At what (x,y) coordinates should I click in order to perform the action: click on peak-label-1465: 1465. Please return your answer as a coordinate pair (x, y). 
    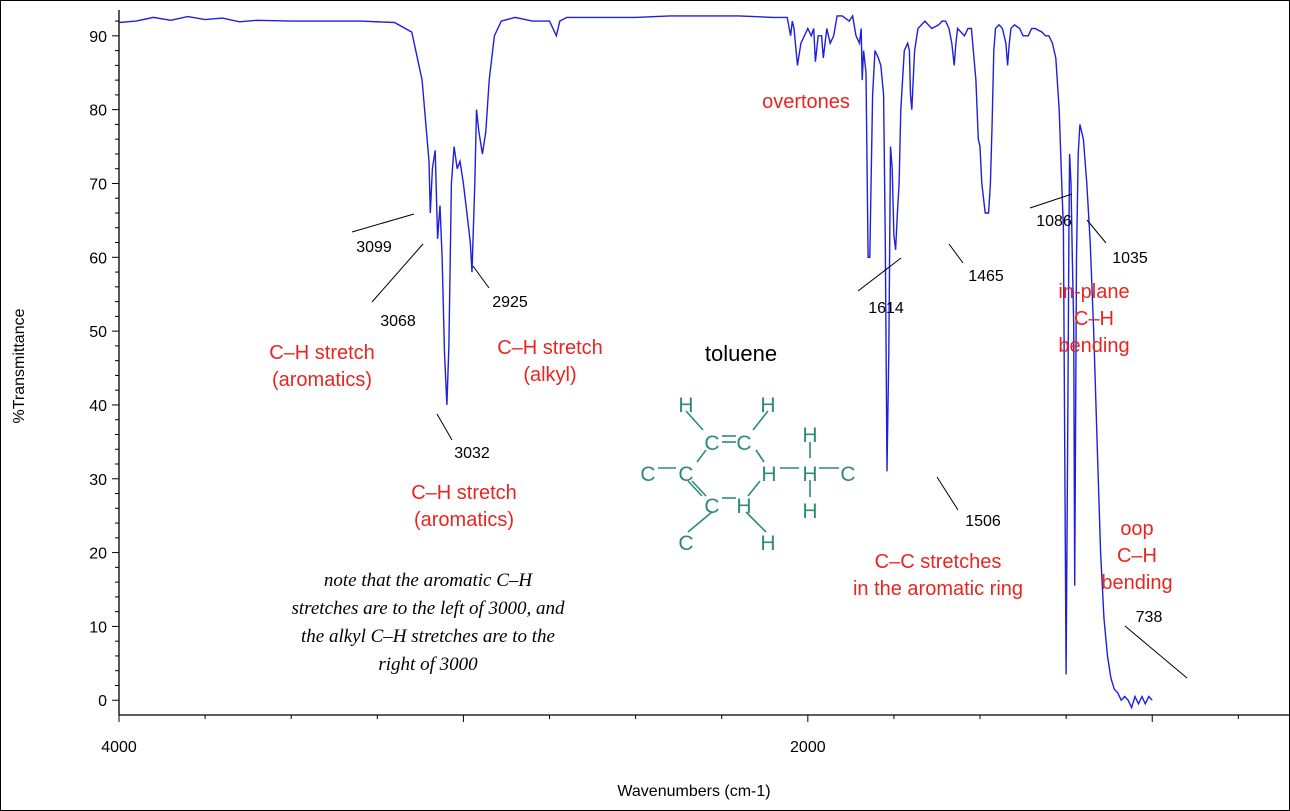
    Looking at the image, I should click on (986, 276).